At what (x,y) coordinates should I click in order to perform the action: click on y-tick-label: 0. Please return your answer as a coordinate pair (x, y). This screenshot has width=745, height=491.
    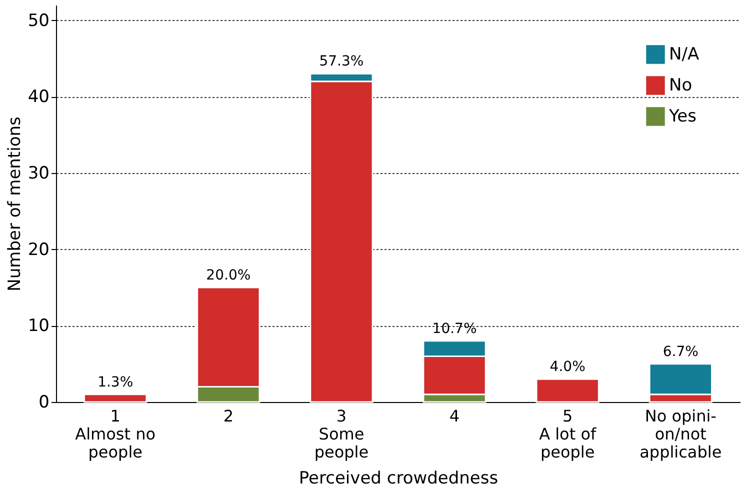
    Looking at the image, I should click on (44, 402).